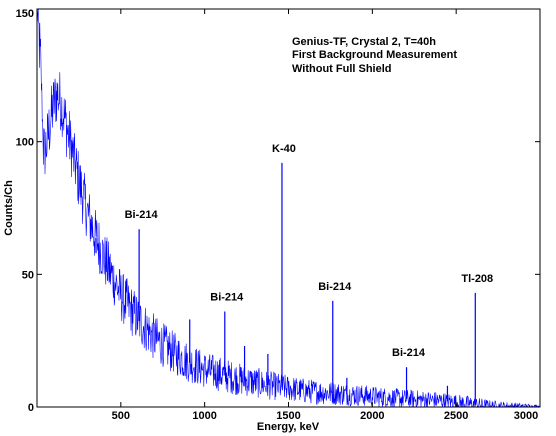  What do you see at coordinates (121, 416) in the screenshot?
I see `x-tick-label-0: 500` at bounding box center [121, 416].